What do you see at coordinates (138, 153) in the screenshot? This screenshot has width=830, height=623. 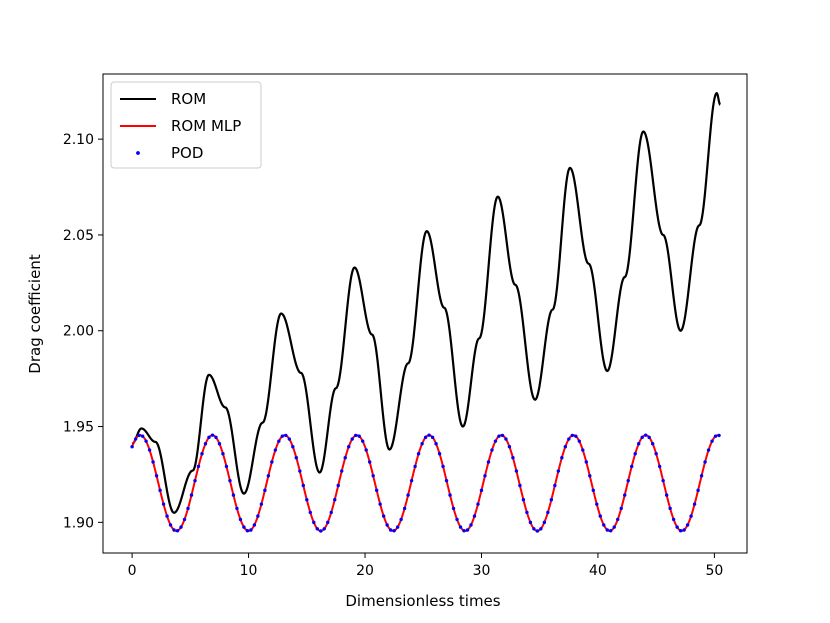 I see `legend-marker-pod` at bounding box center [138, 153].